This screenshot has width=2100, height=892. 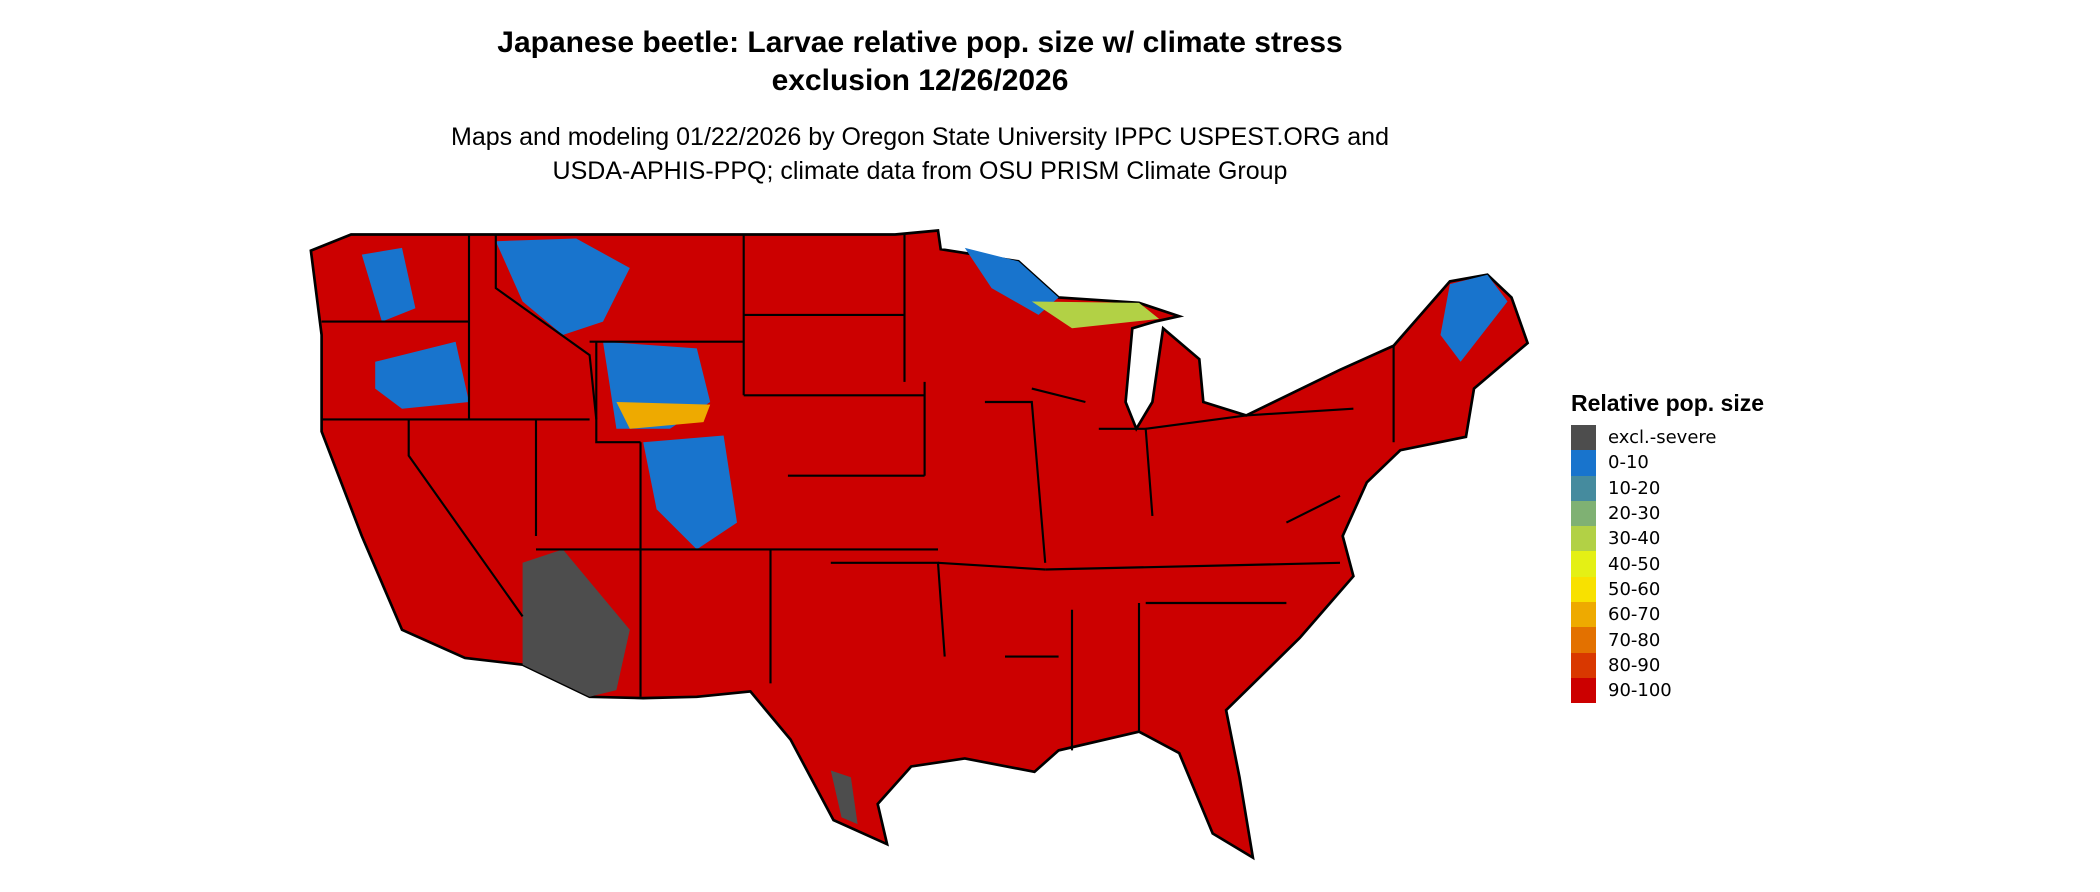 I want to click on legend-item: 30-40, so click(x=1667, y=539).